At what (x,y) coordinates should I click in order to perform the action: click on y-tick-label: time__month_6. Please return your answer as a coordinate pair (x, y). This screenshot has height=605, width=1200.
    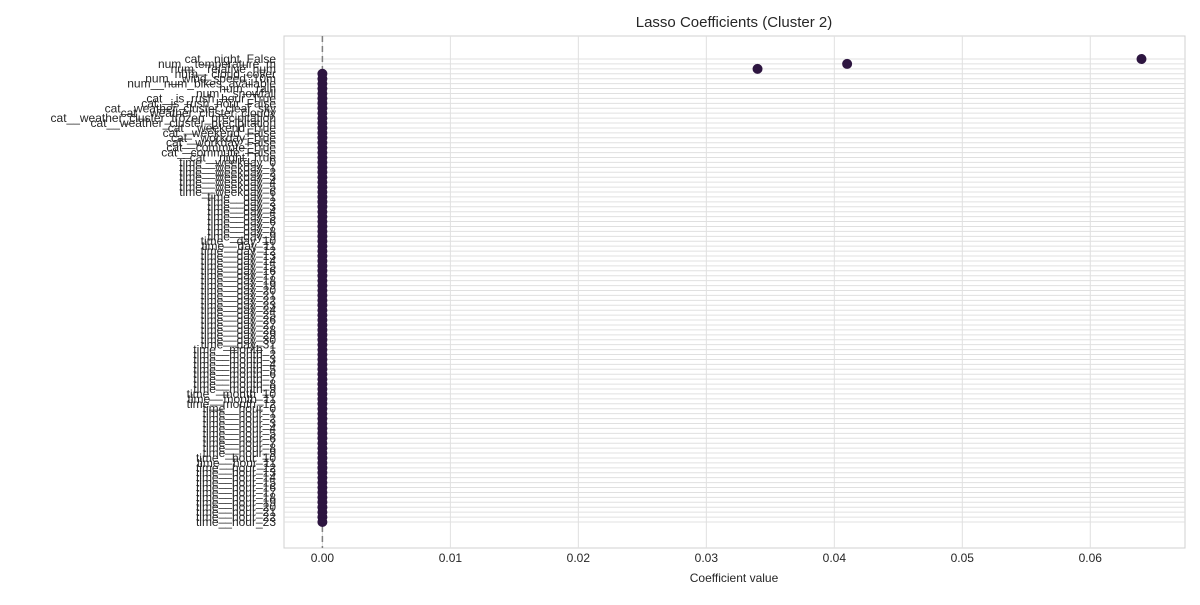
    Looking at the image, I should click on (234, 374).